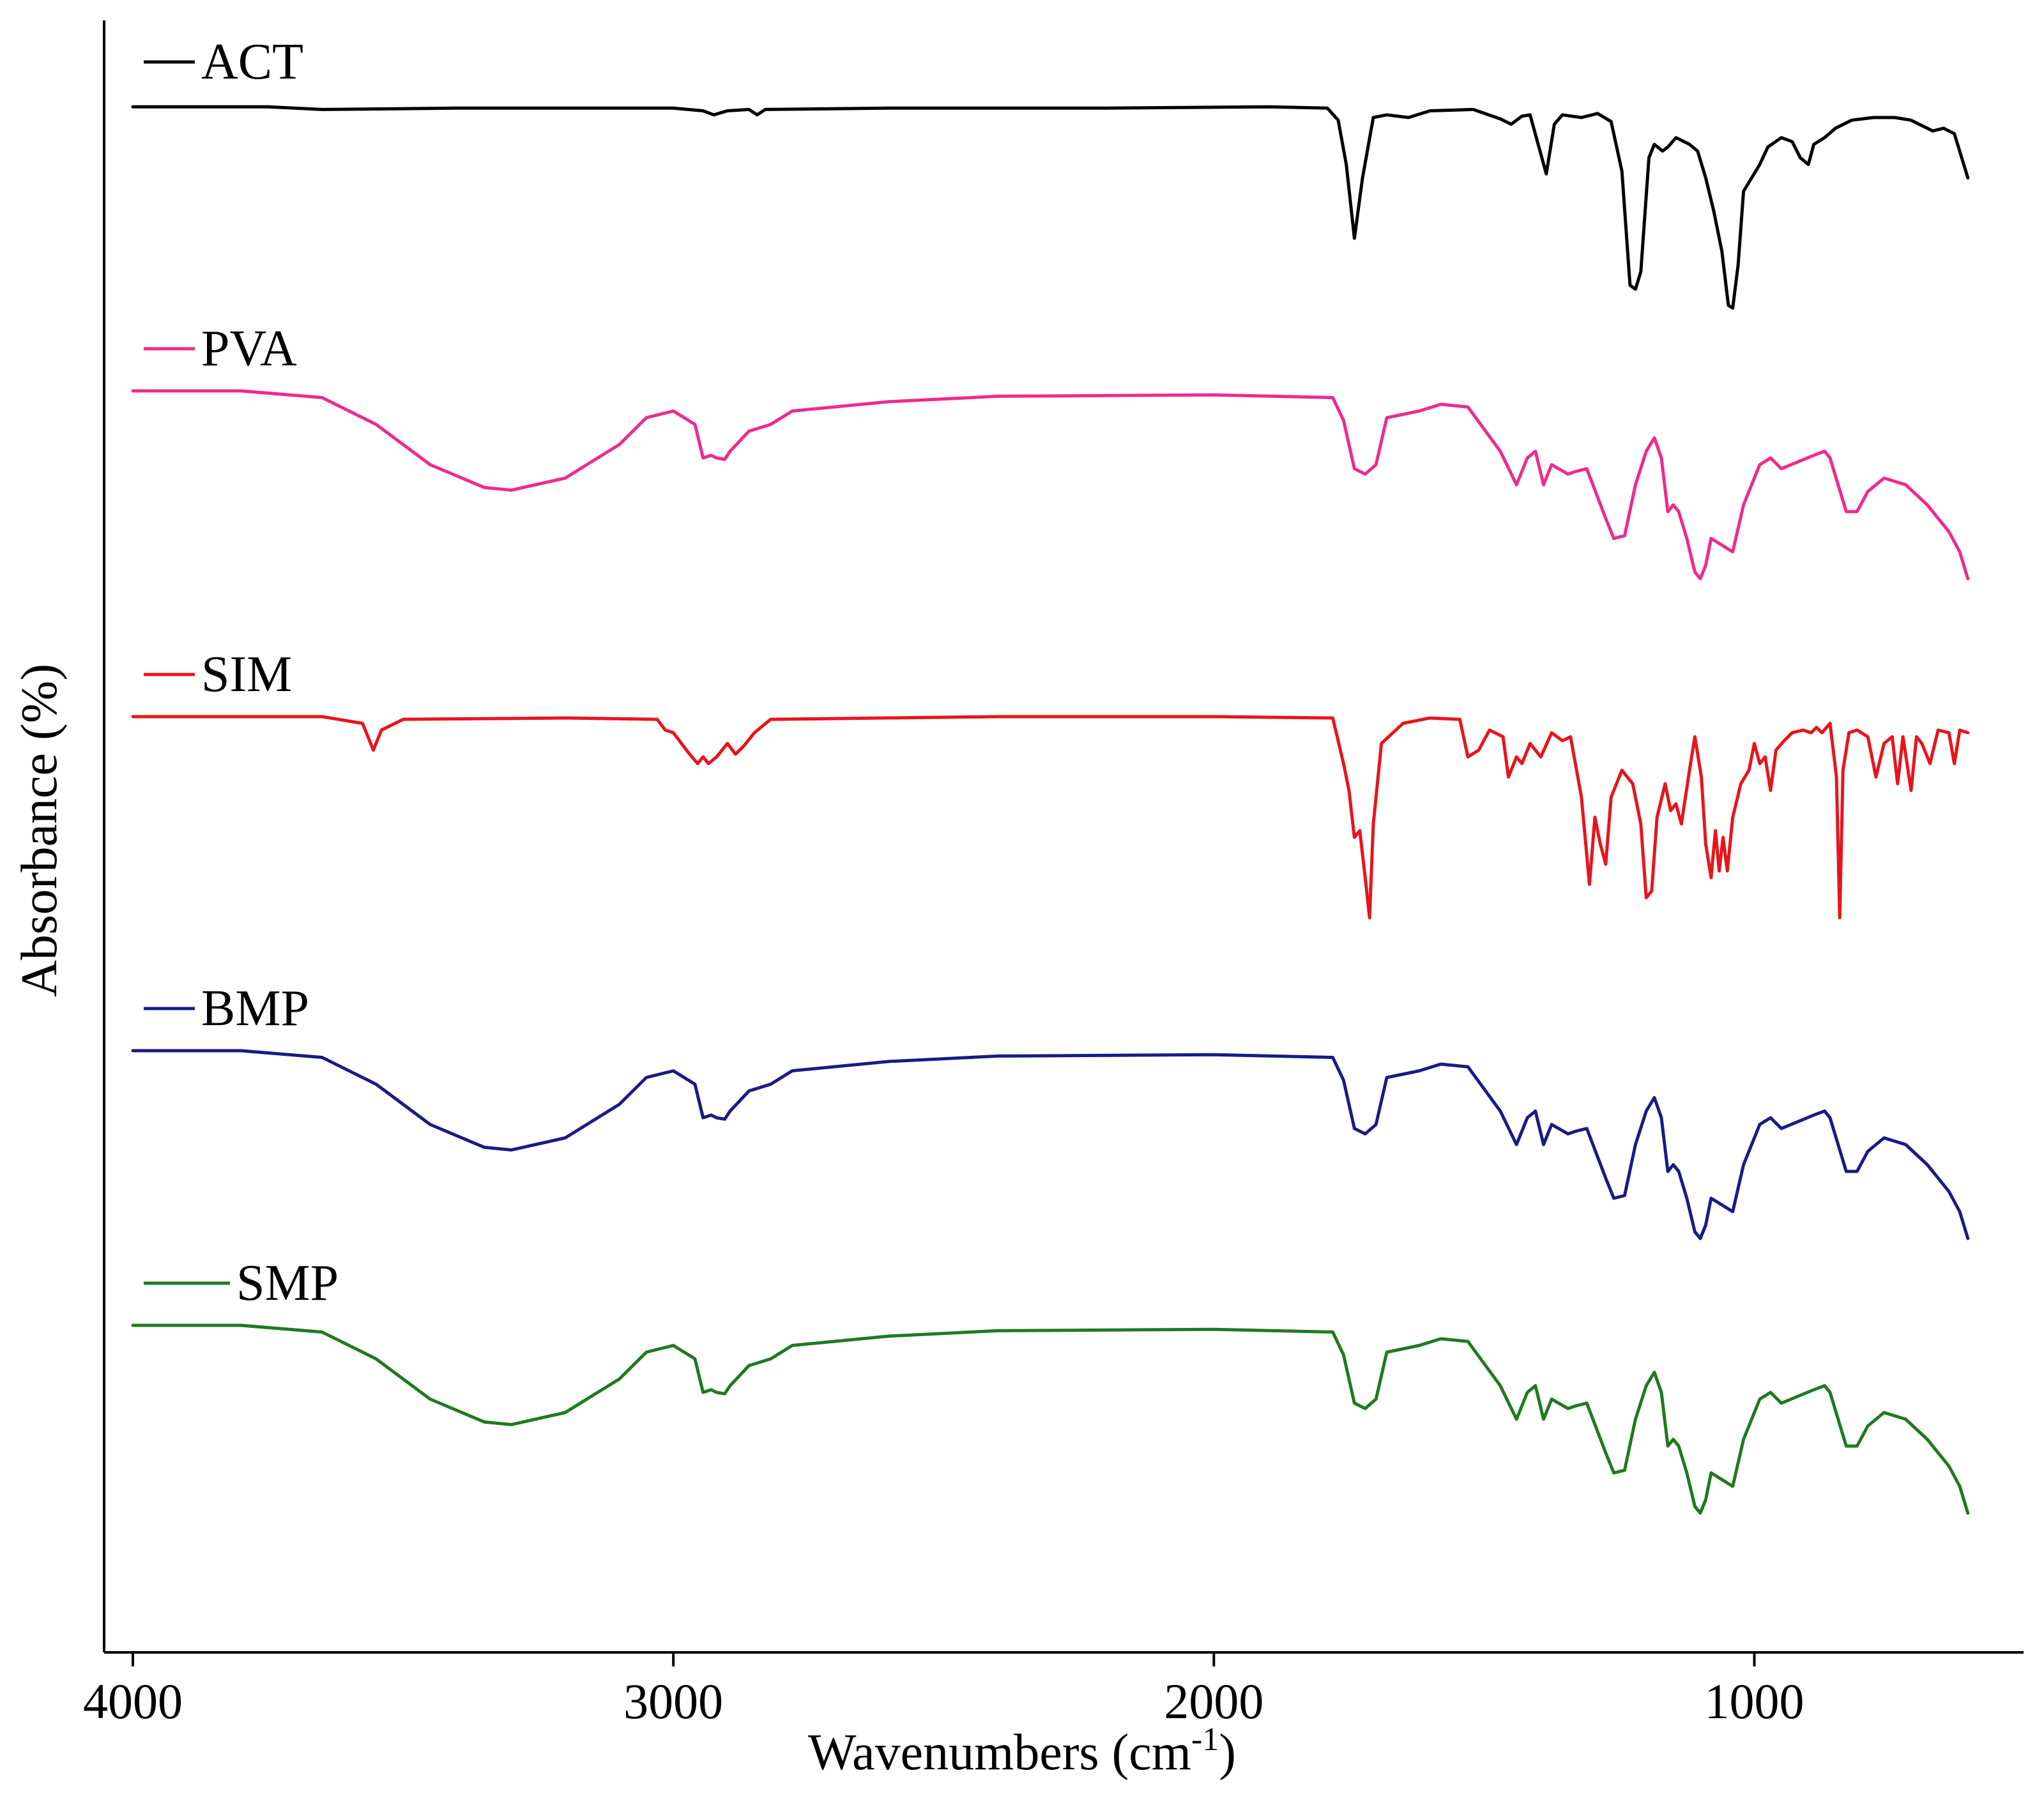 The image size is (2044, 1798). What do you see at coordinates (1050, 207) in the screenshot?
I see `spectrum-act` at bounding box center [1050, 207].